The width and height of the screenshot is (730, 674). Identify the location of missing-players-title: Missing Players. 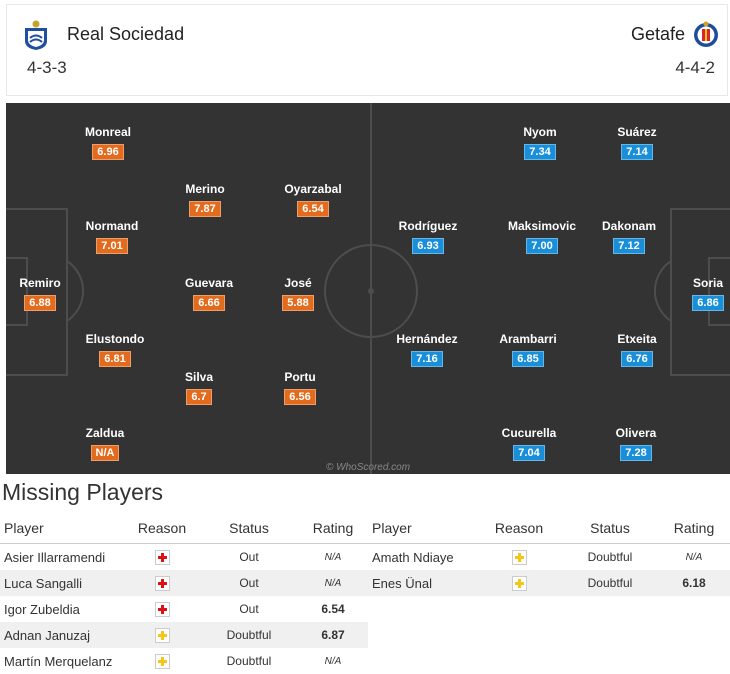
(83, 492).